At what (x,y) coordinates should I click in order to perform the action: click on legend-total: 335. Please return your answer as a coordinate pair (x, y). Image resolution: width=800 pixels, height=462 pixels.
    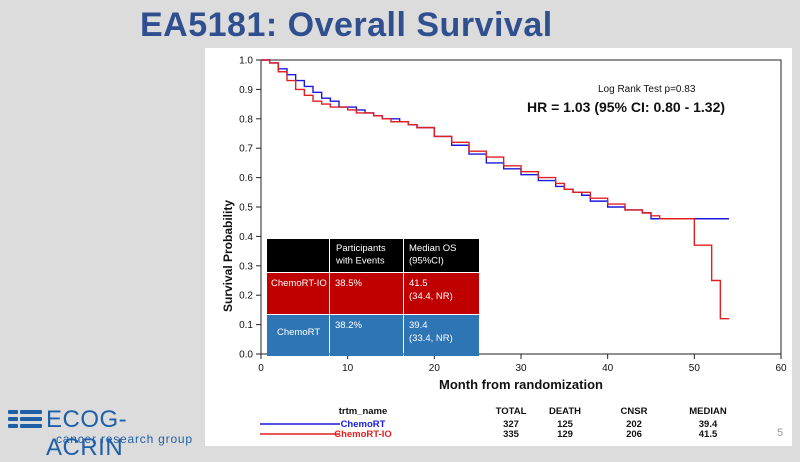
    Looking at the image, I should click on (511, 434).